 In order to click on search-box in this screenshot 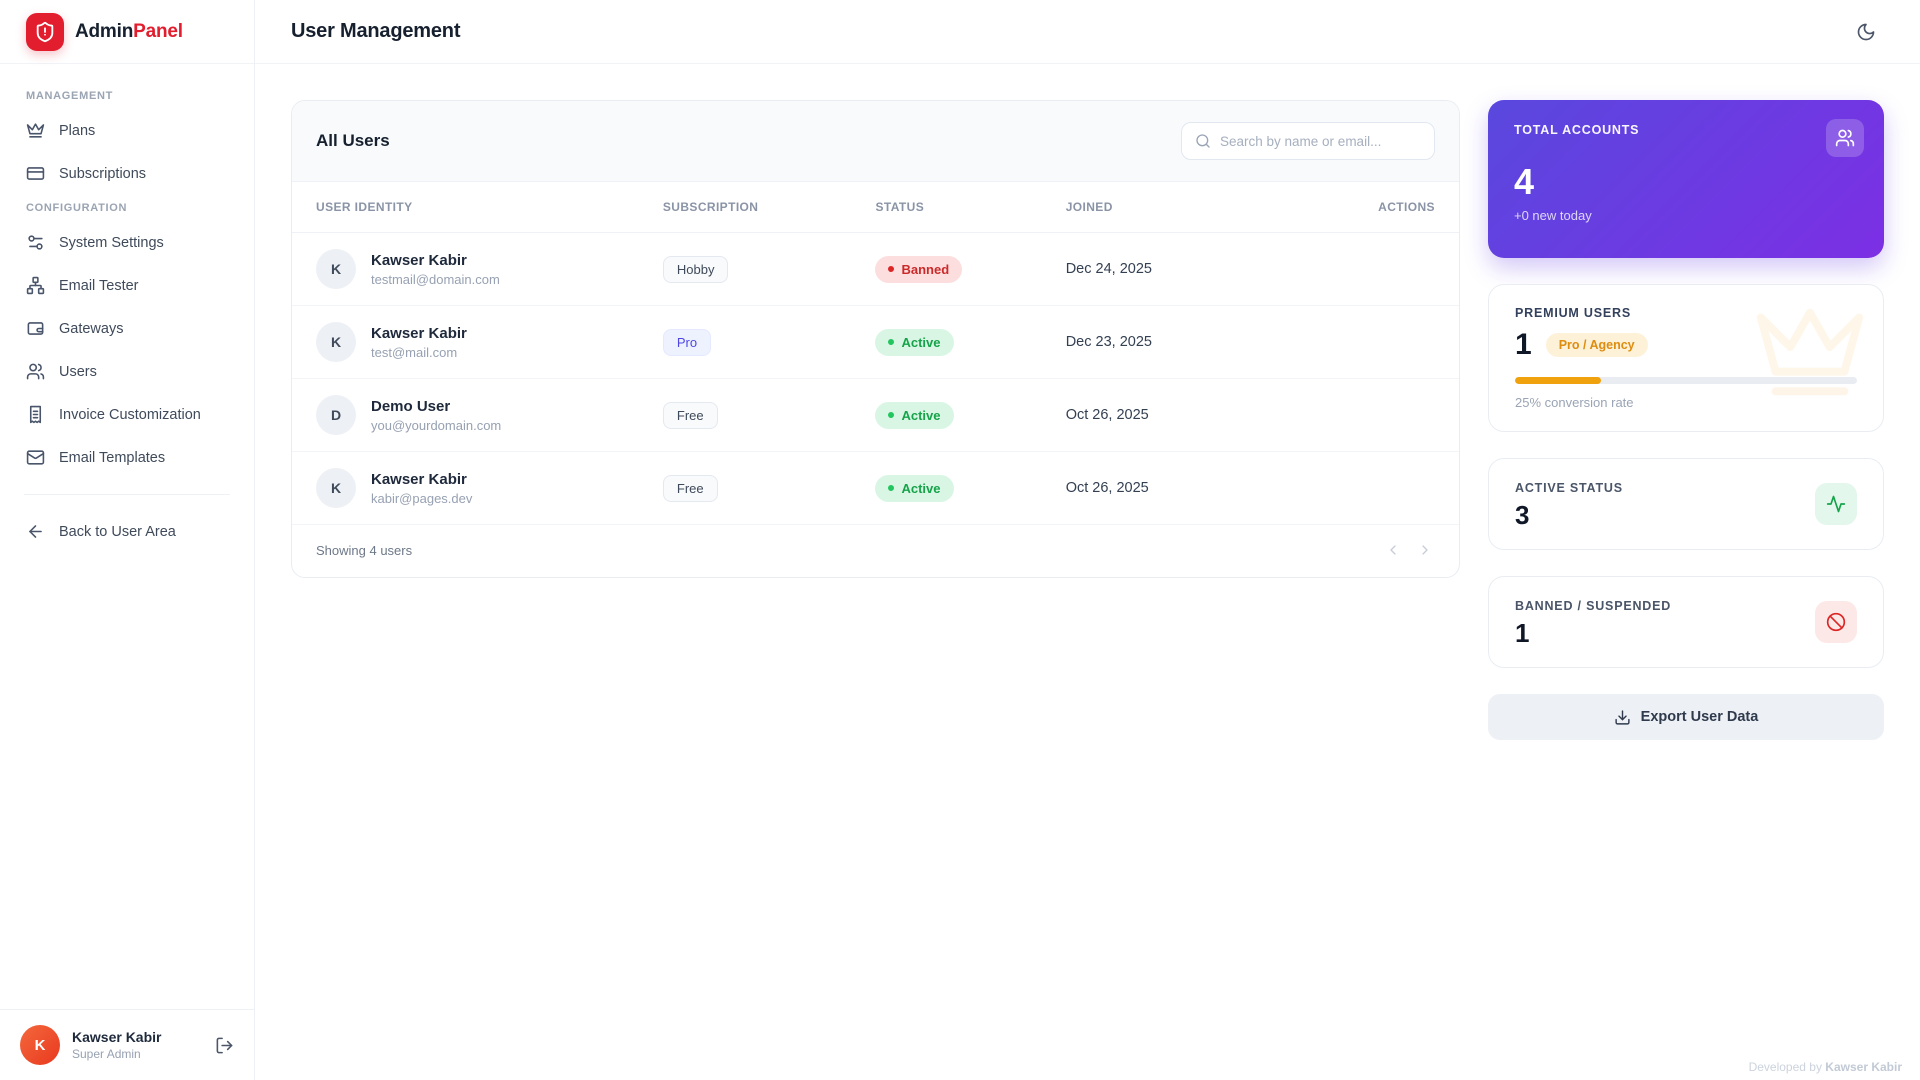, I will do `click(1308, 141)`.